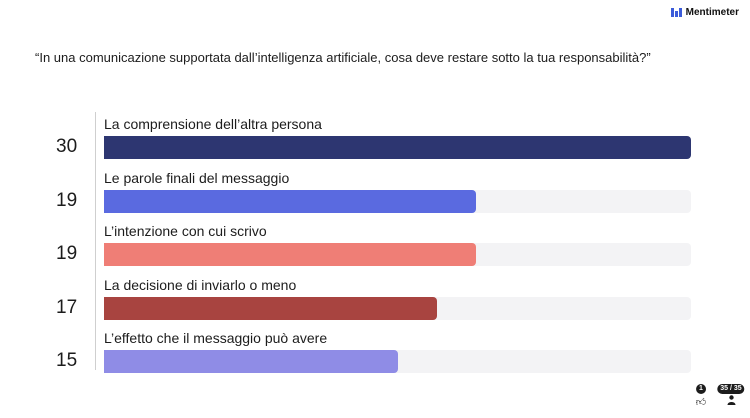  What do you see at coordinates (731, 401) in the screenshot?
I see `person-icon` at bounding box center [731, 401].